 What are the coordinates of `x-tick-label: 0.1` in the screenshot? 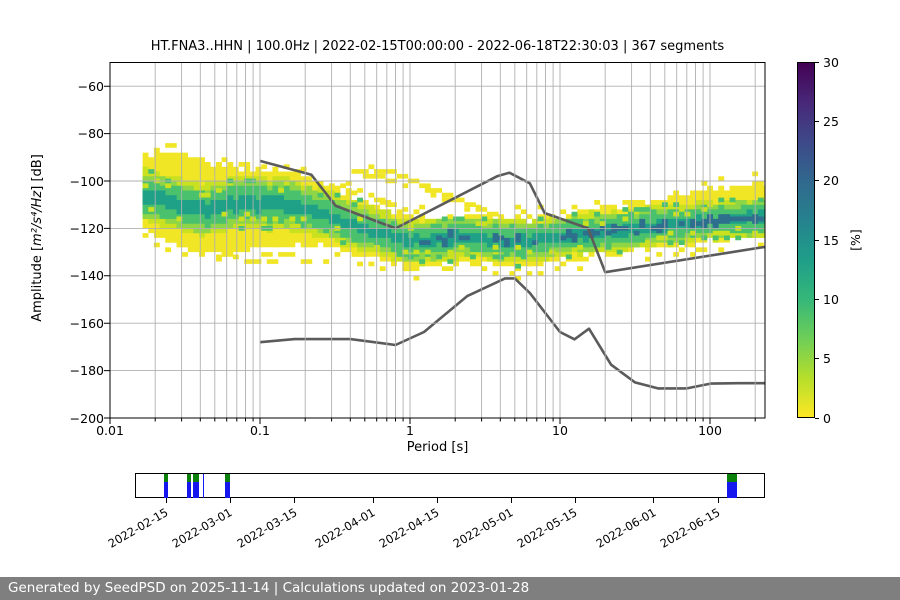 It's located at (260, 430).